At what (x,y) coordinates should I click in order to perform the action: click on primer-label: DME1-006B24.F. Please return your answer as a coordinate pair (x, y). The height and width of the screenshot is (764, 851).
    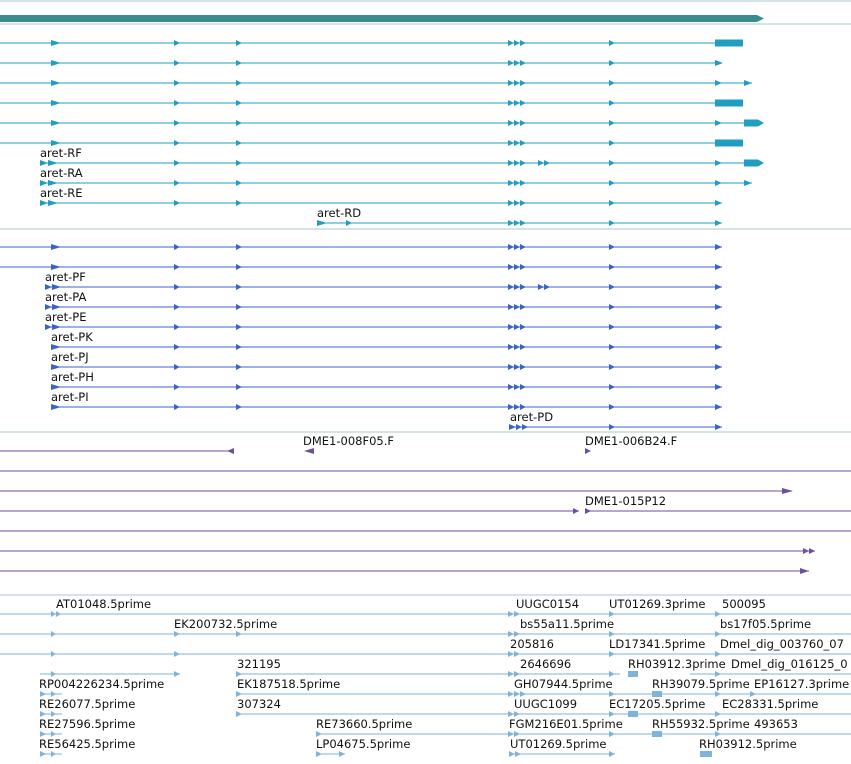
    Looking at the image, I should click on (631, 441).